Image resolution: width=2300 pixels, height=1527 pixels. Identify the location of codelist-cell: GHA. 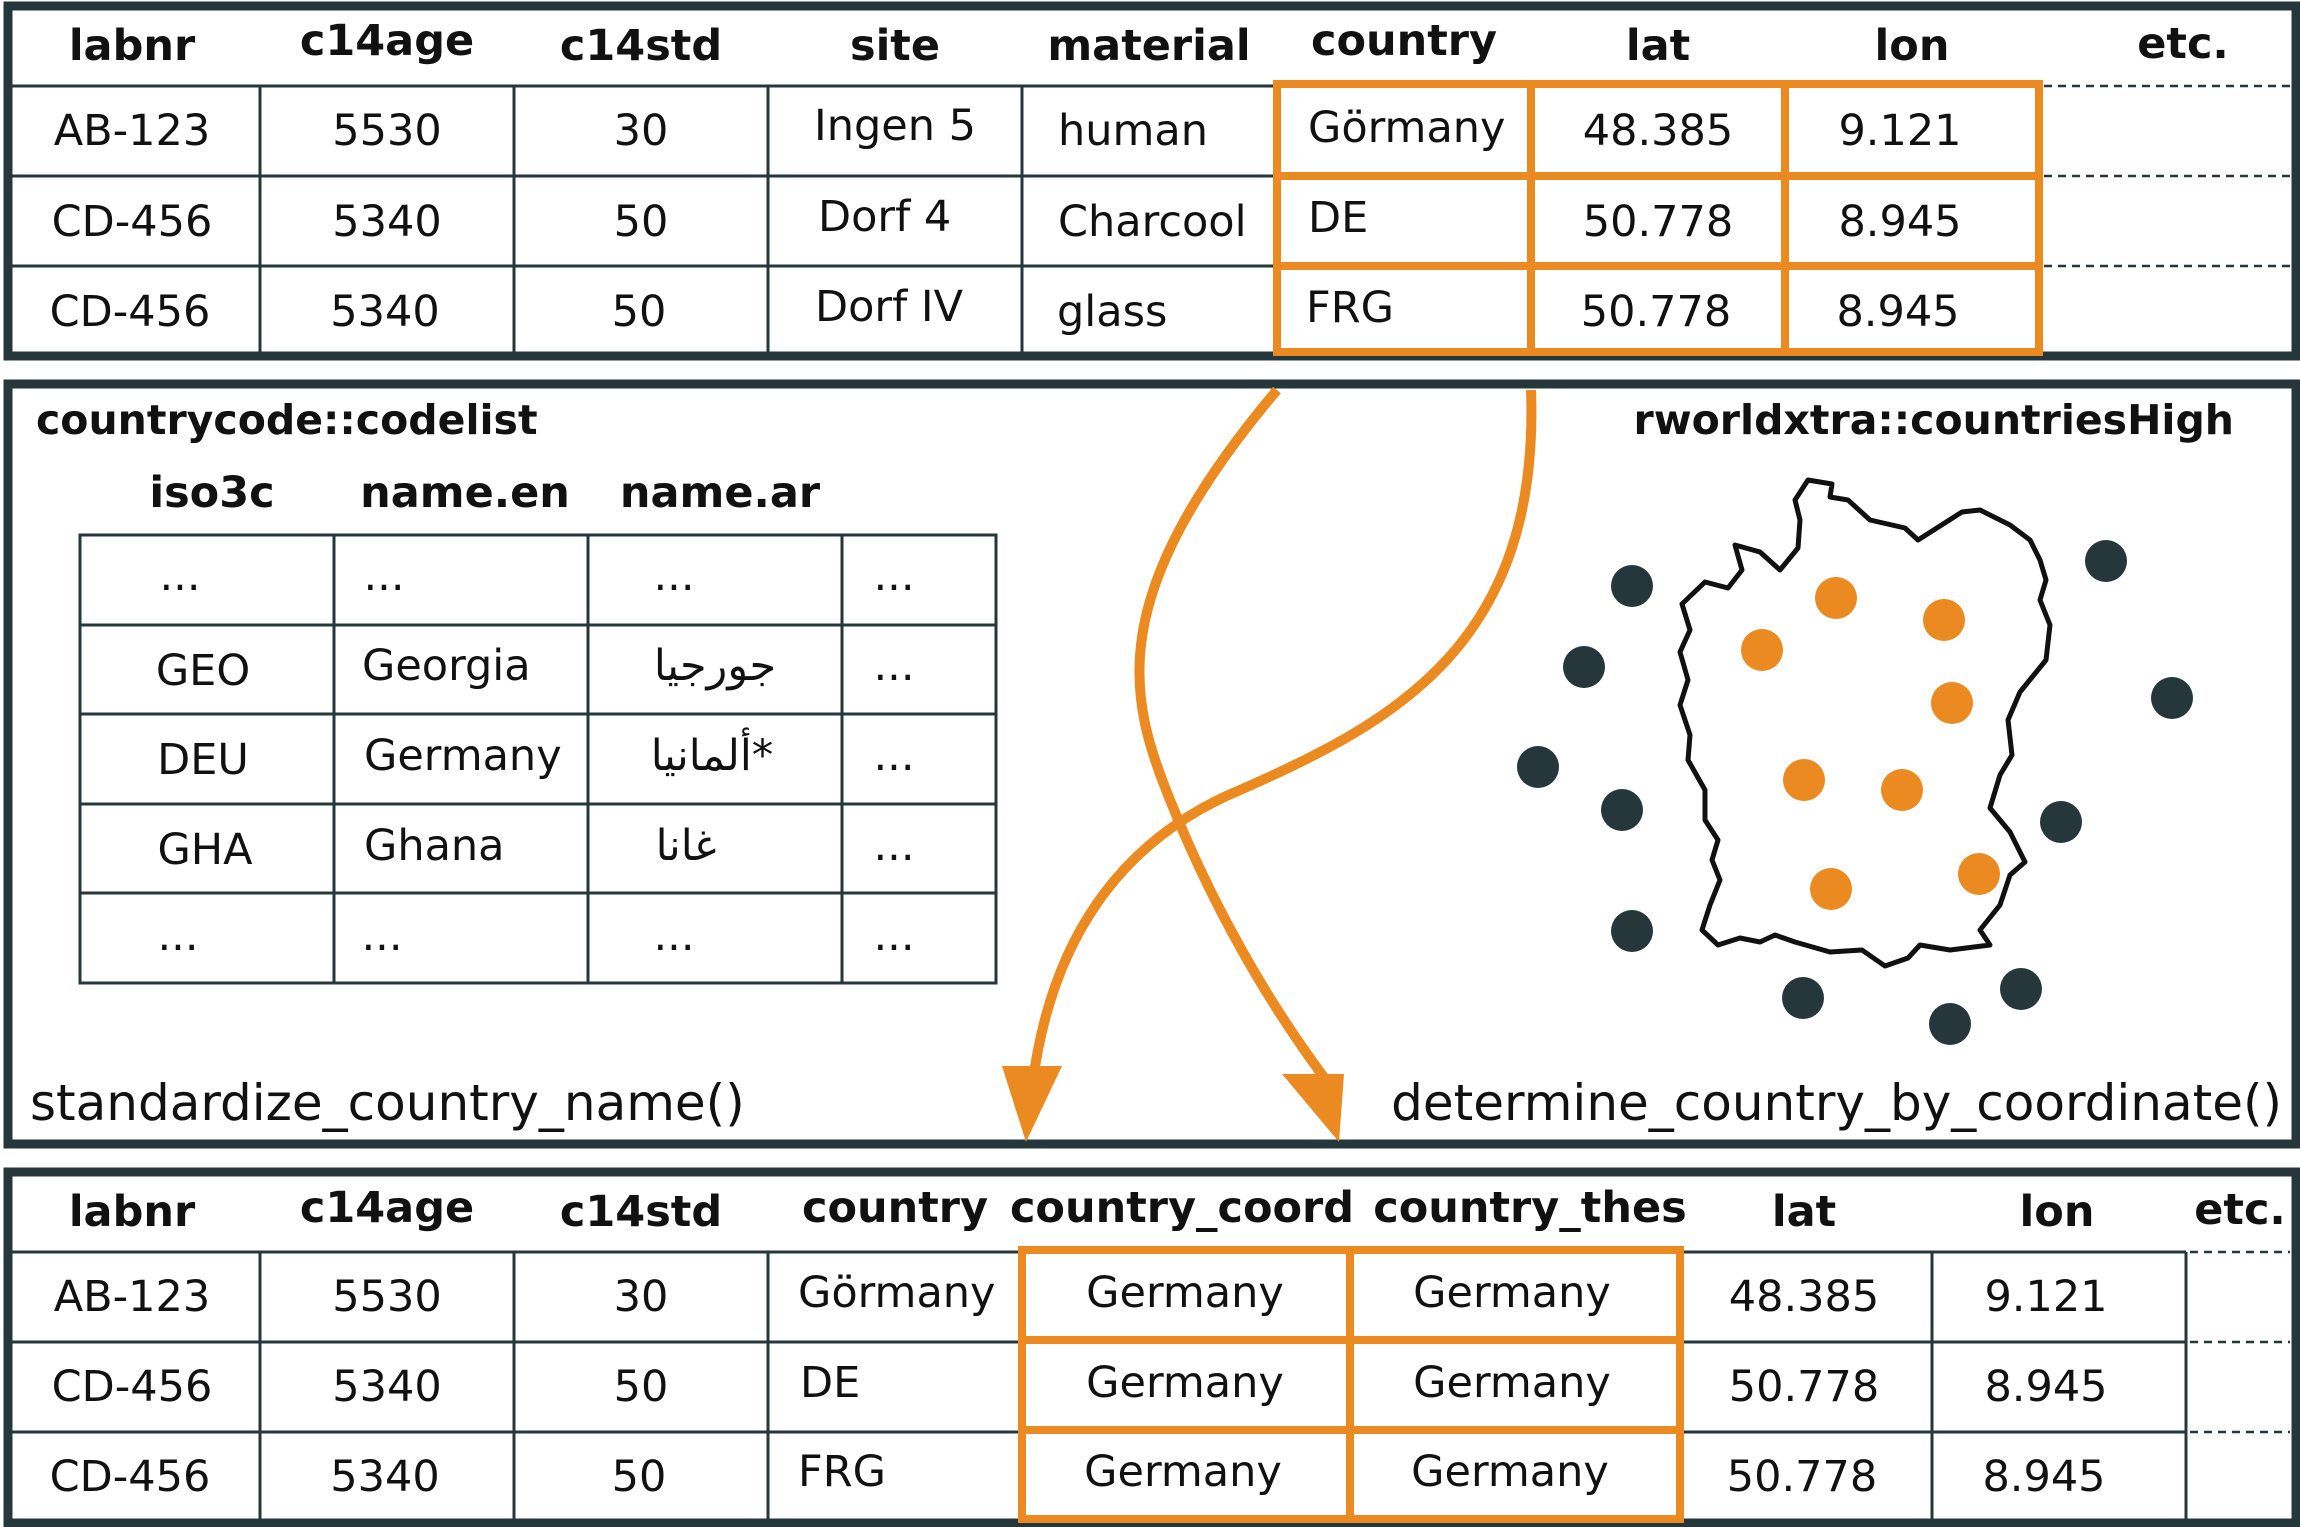
(205, 850).